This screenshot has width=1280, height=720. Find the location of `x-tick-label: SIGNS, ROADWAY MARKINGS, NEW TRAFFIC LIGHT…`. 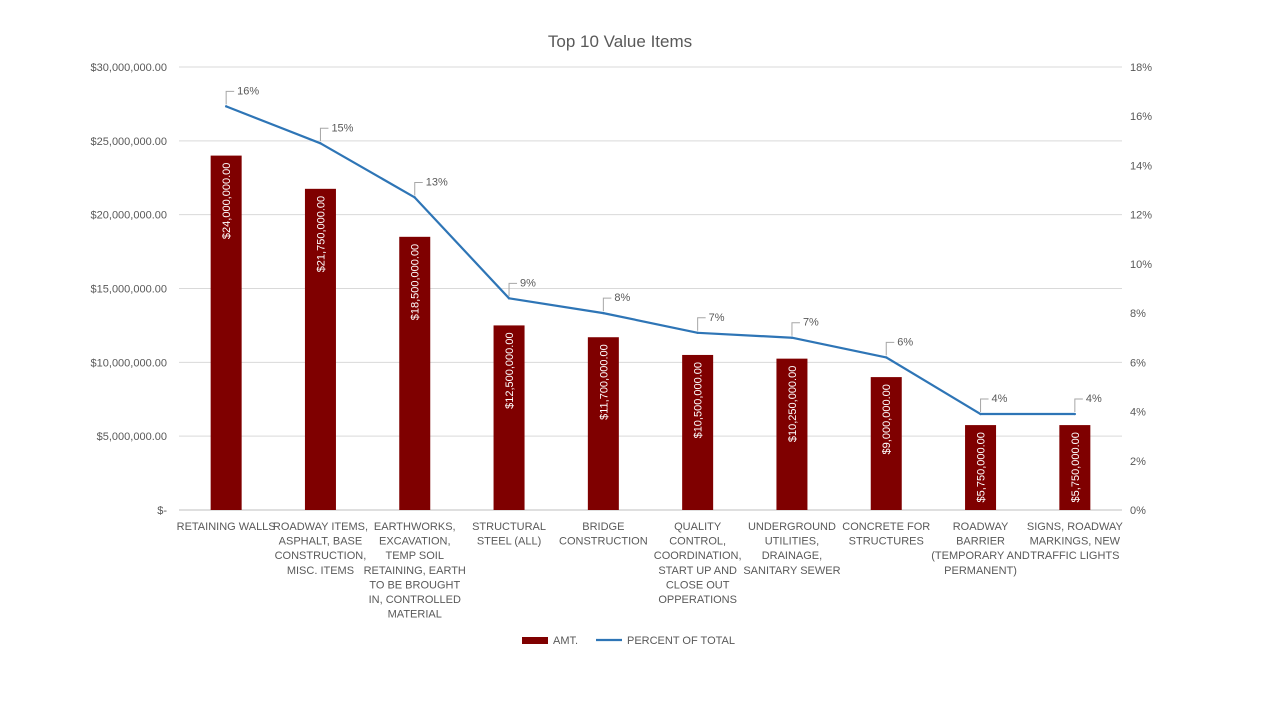

x-tick-label: SIGNS, ROADWAY MARKINGS, NEW TRAFFIC LIGHT… is located at coordinates (1075, 541).